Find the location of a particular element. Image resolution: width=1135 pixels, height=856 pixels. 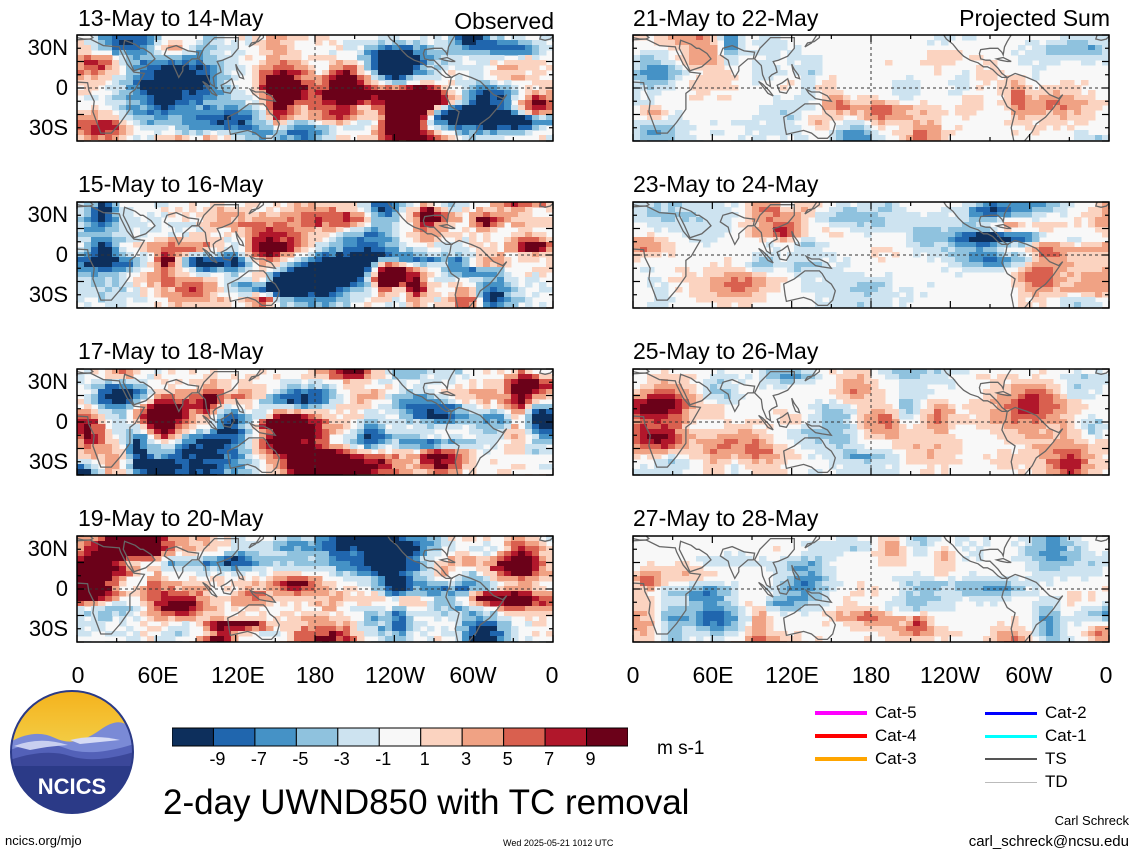

colorbar-tick-label: 1 is located at coordinates (424, 759).